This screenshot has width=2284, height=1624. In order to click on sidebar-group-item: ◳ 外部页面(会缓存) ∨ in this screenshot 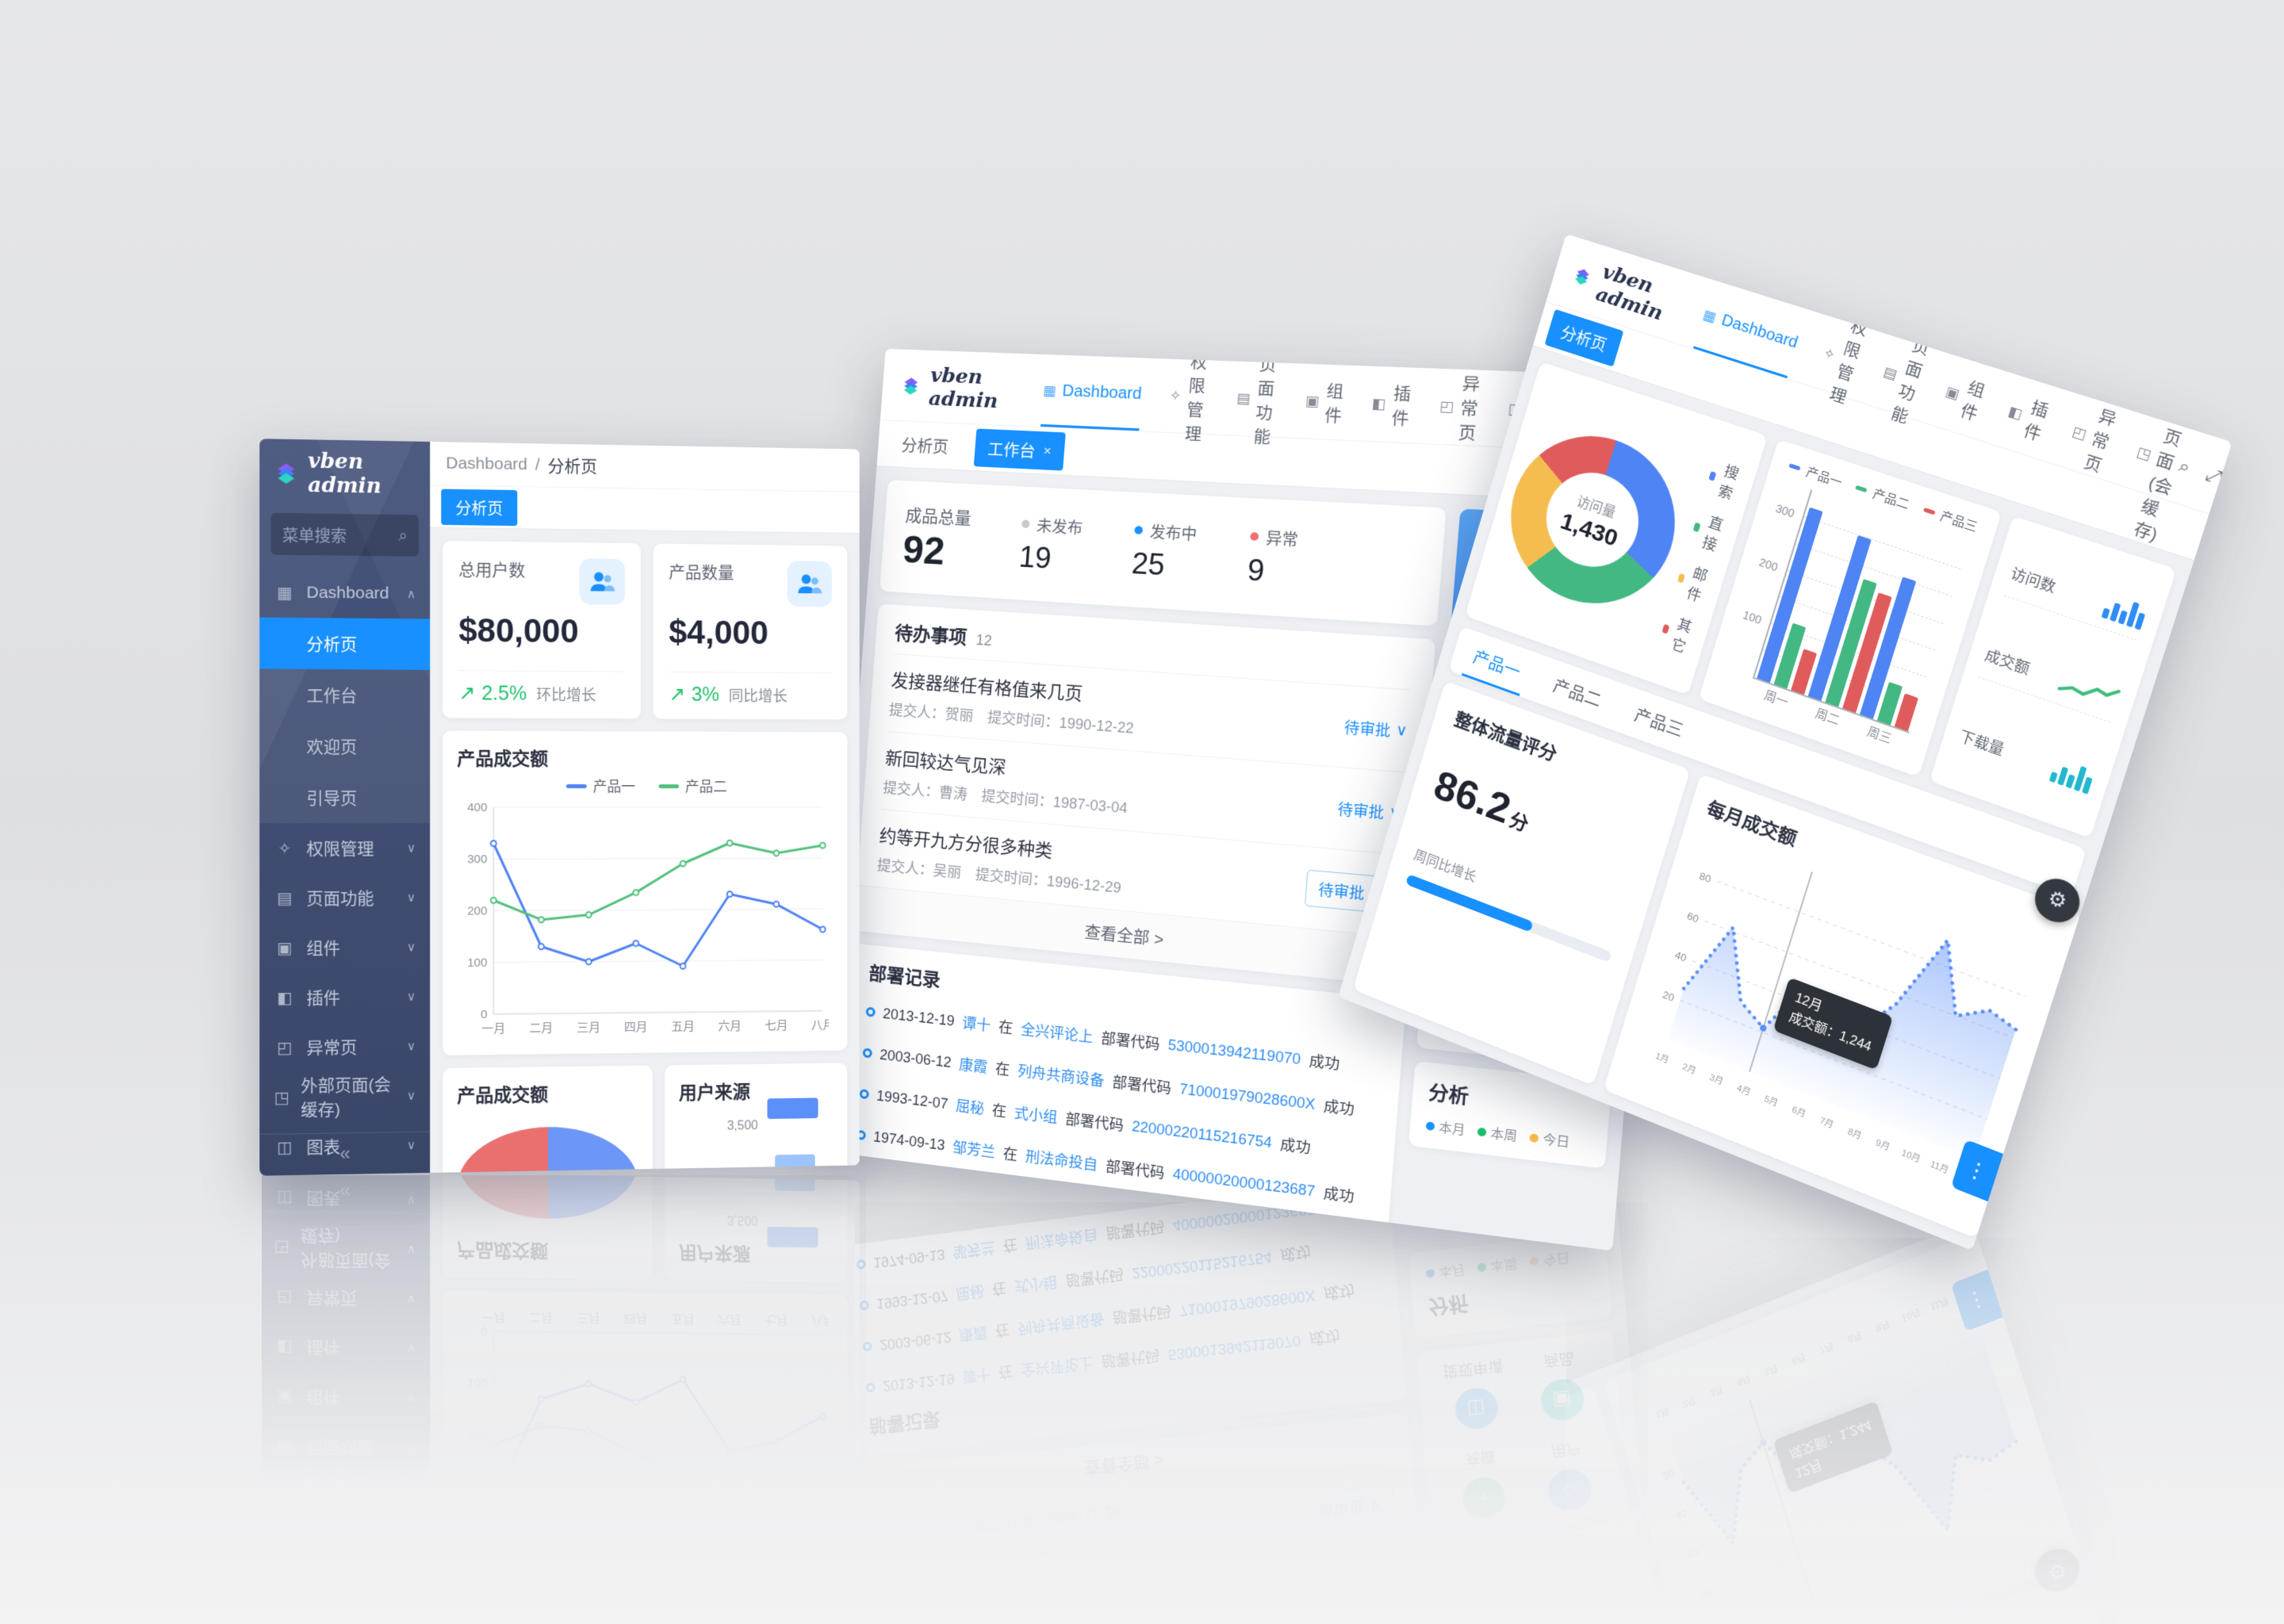, I will do `click(344, 1097)`.